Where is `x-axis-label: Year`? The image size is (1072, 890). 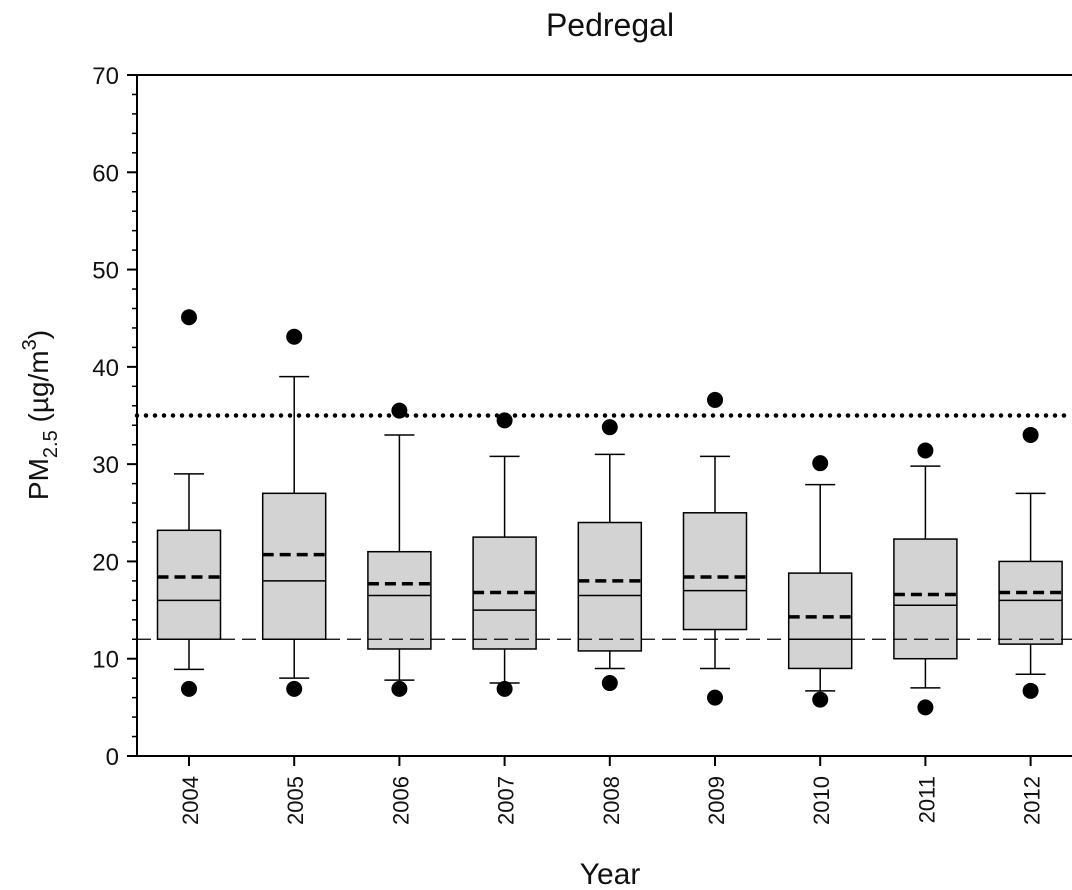
x-axis-label: Year is located at coordinates (610, 874).